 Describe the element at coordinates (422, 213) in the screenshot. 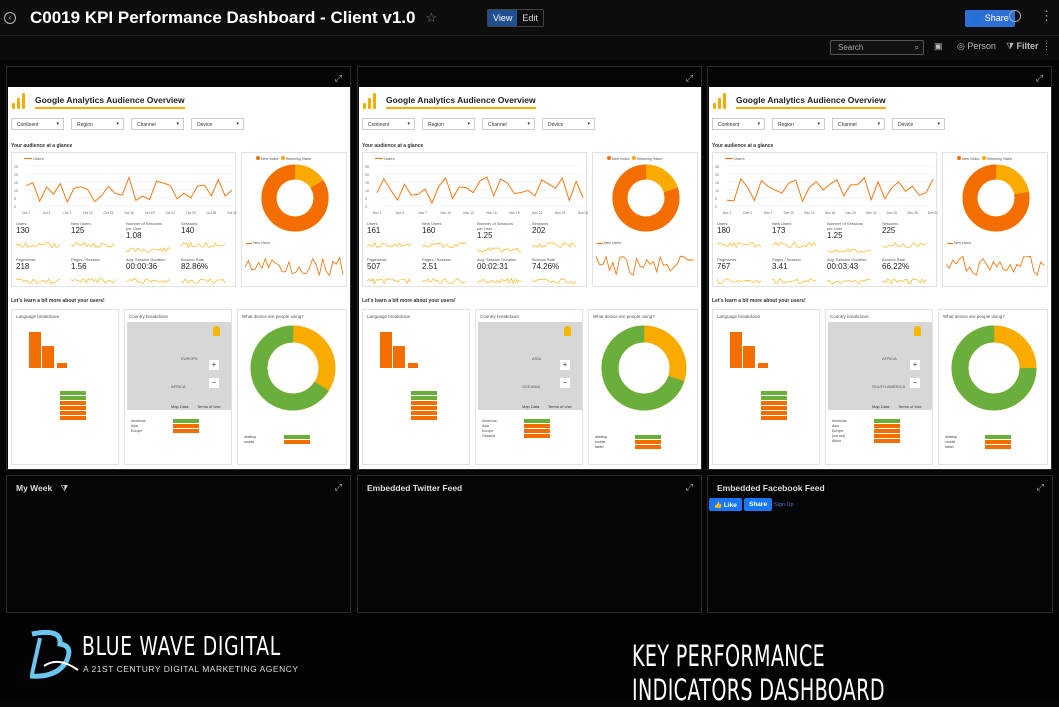

I see `x-tick-label: Nov 7` at that location.